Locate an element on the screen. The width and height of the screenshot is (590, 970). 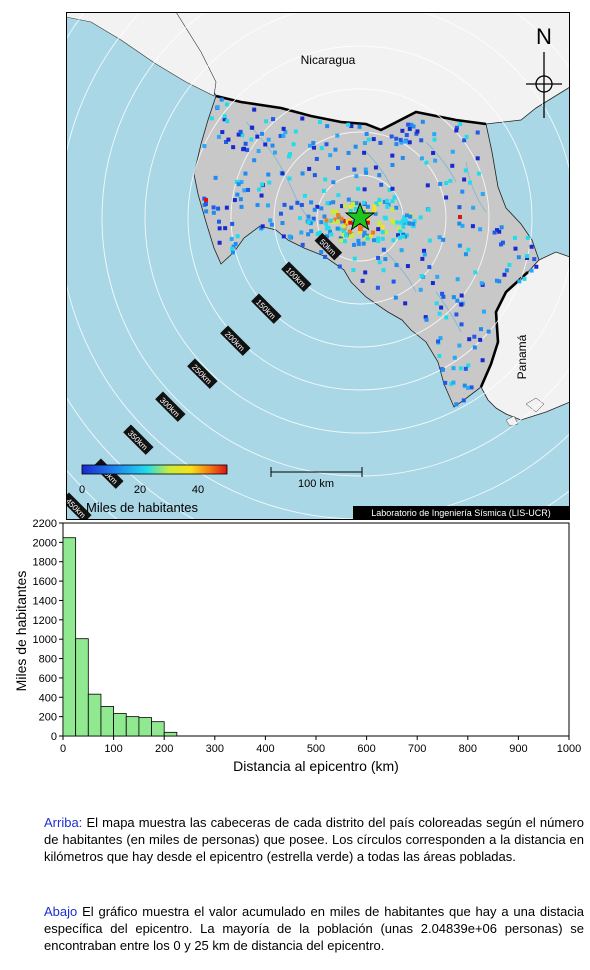
histogram-bar is located at coordinates (94, 715).